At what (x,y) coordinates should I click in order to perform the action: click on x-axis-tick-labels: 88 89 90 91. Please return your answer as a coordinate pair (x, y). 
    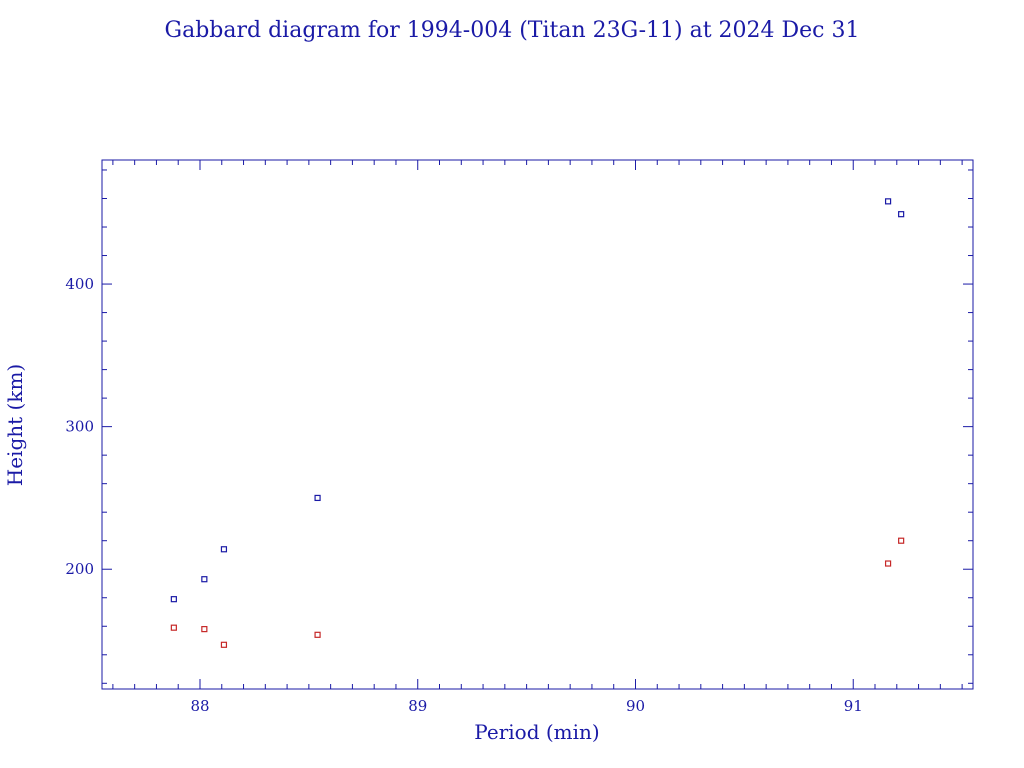
    Looking at the image, I should click on (526, 706).